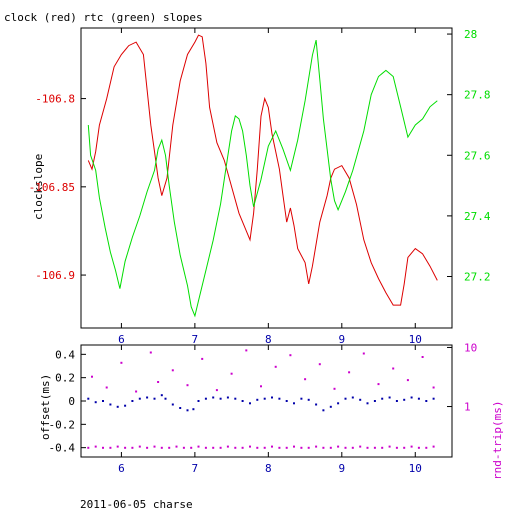 The image size is (512, 512). I want to click on bottom-x-tick-label: 10, so click(415, 468).